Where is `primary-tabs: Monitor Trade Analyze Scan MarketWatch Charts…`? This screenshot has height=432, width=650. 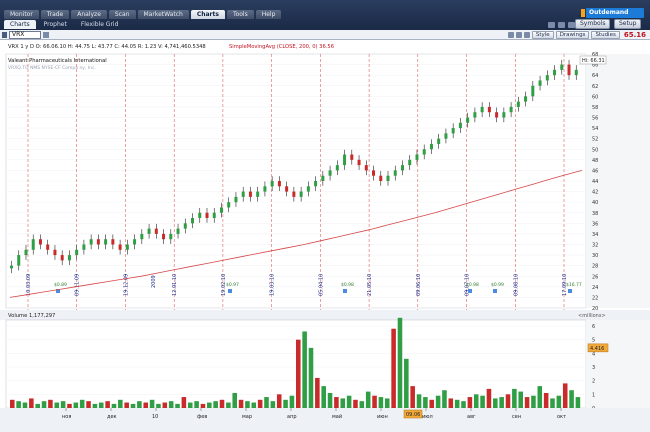 primary-tabs: Monitor Trade Analyze Scan MarketWatch Charts… is located at coordinates (143, 14).